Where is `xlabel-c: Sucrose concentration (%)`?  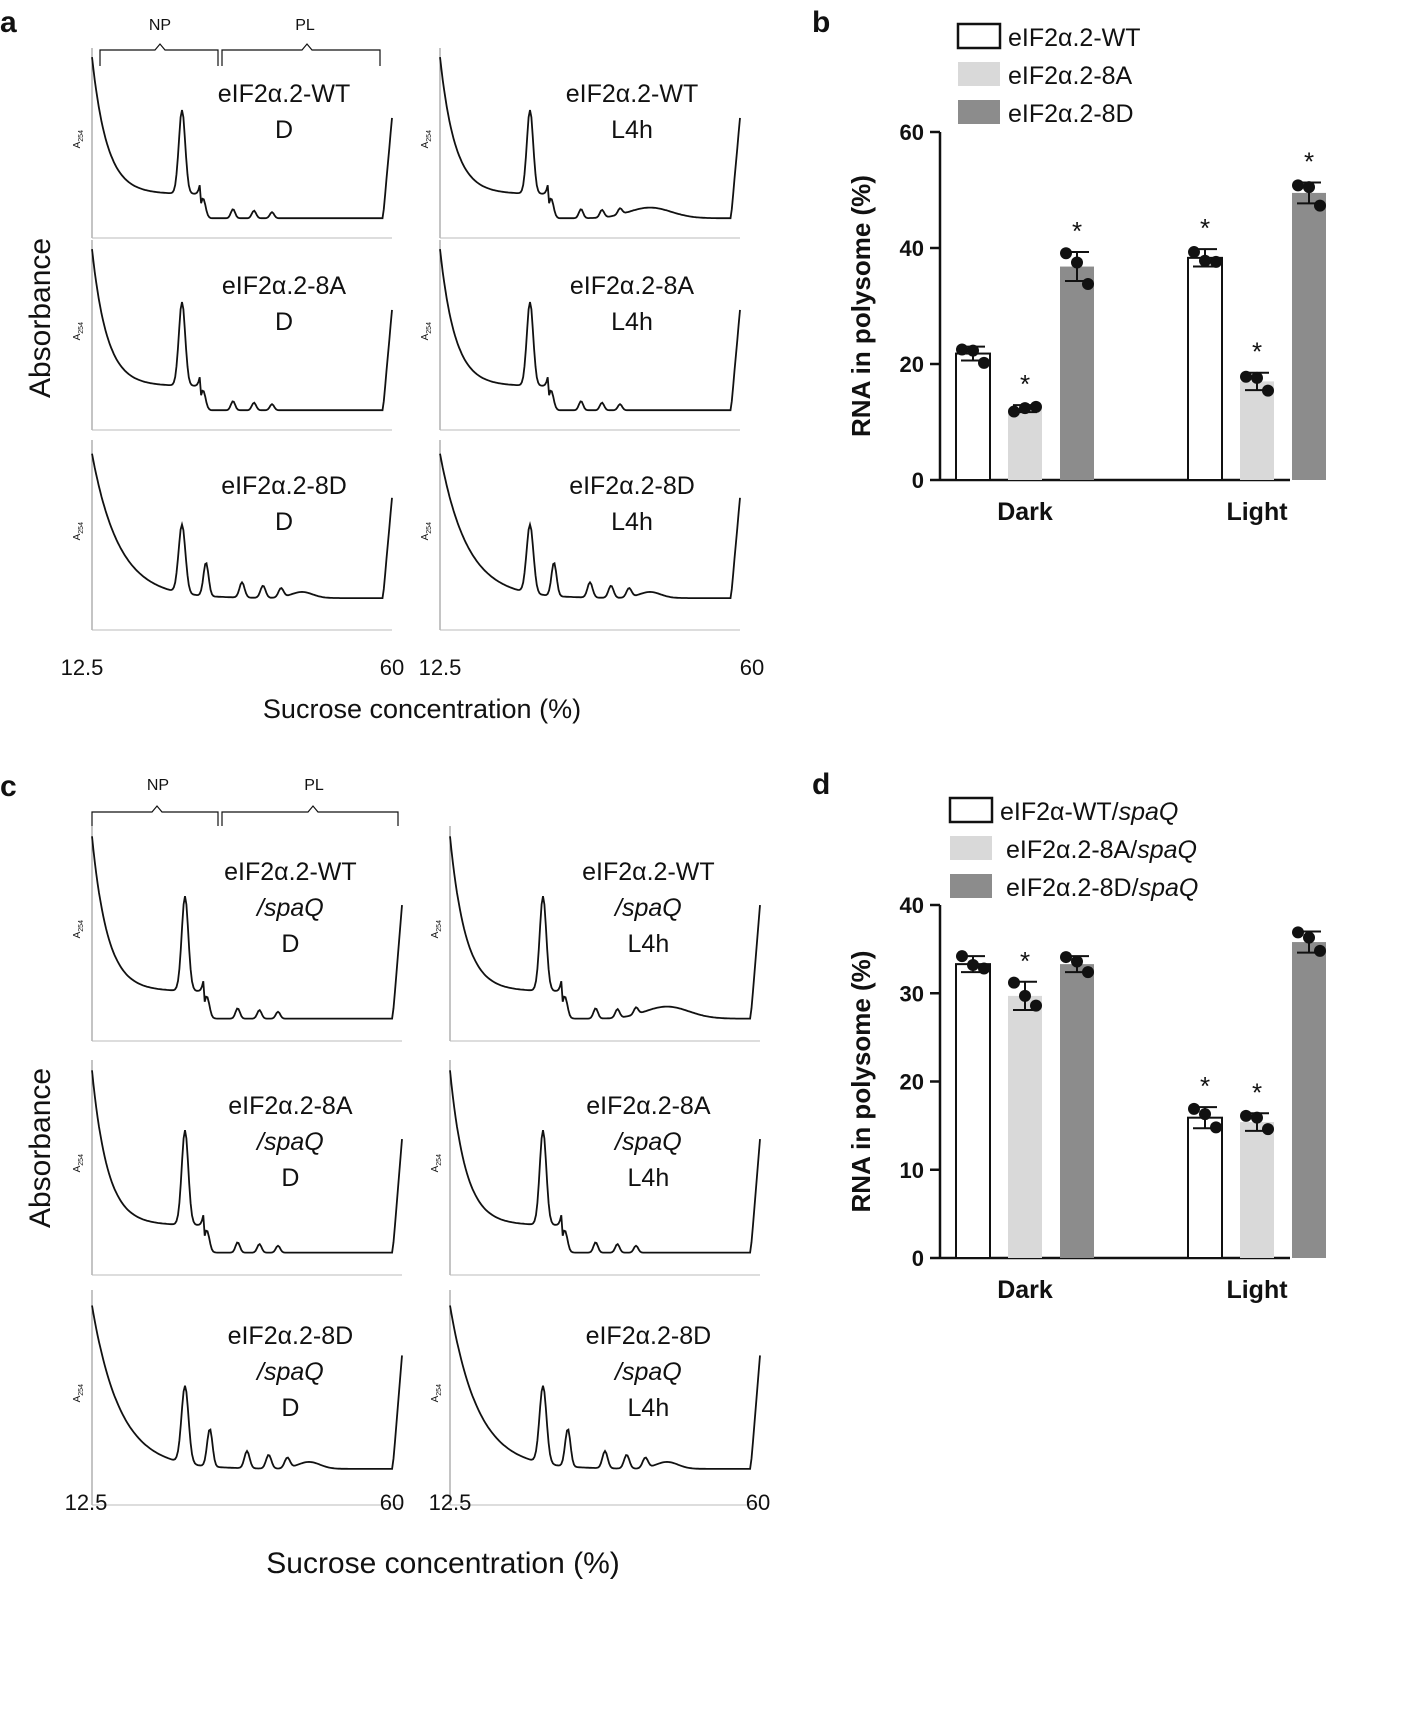 xlabel-c: Sucrose concentration (%) is located at coordinates (443, 1563).